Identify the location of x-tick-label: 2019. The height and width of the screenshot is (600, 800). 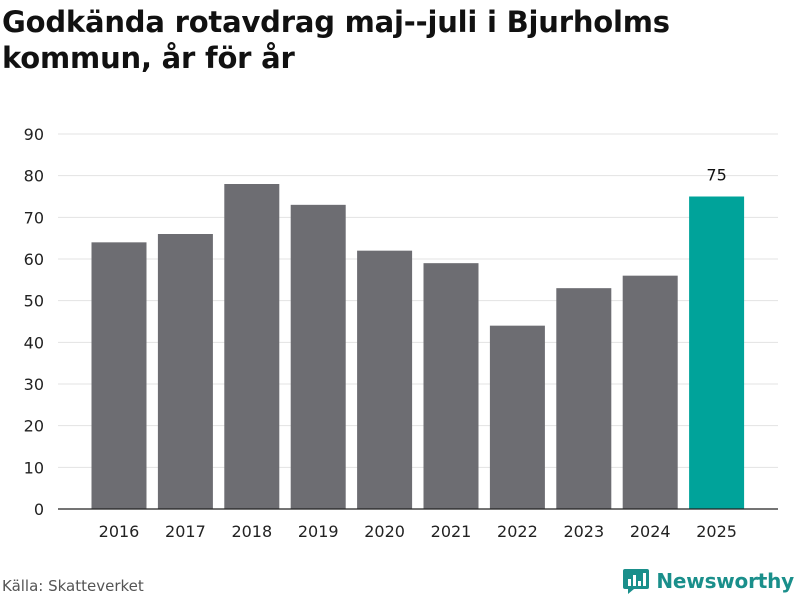
(318, 531).